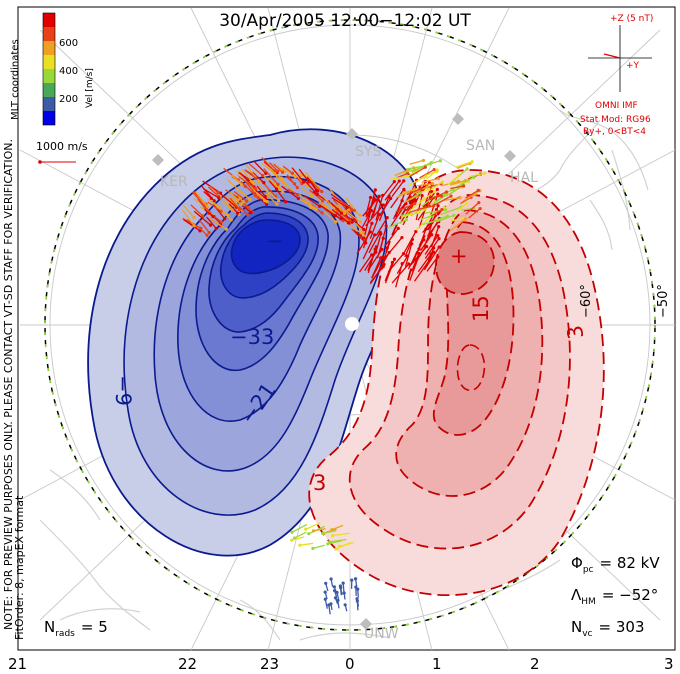  What do you see at coordinates (68, 69) in the screenshot?
I see `velocity-colorbar: 600 400 200 Vel [m/s]` at bounding box center [68, 69].